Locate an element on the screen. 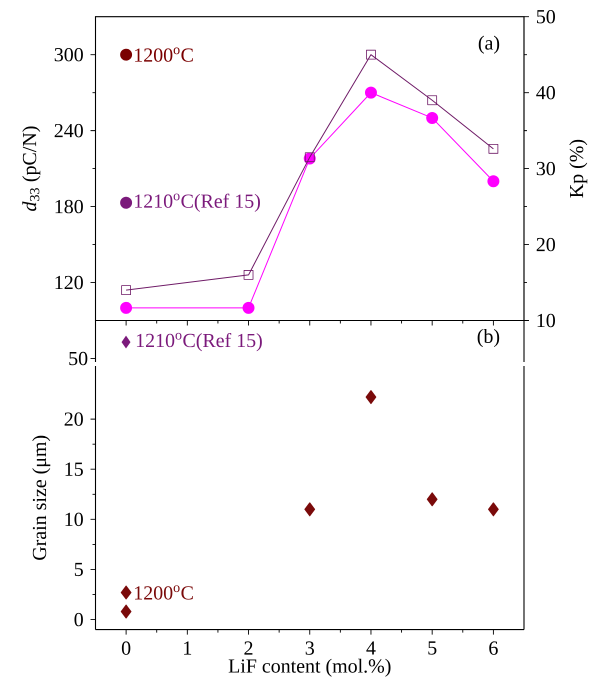  y-tick-label: 10 is located at coordinates (74, 519).